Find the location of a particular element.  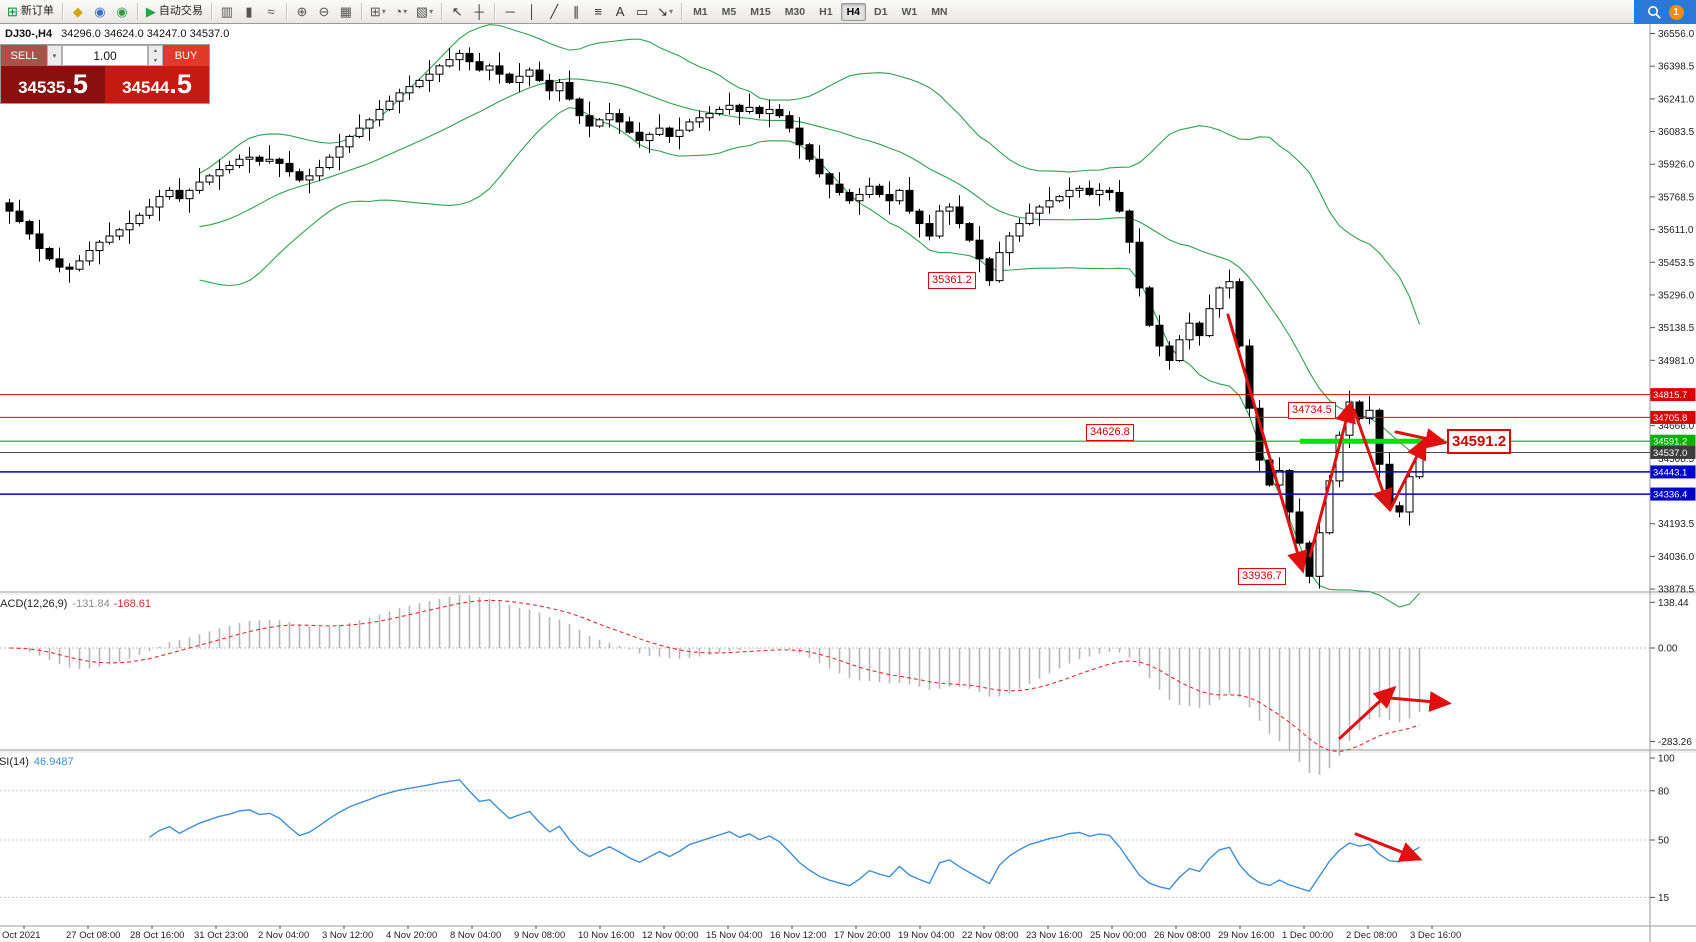

timeframe-mn: MN is located at coordinates (939, 11).